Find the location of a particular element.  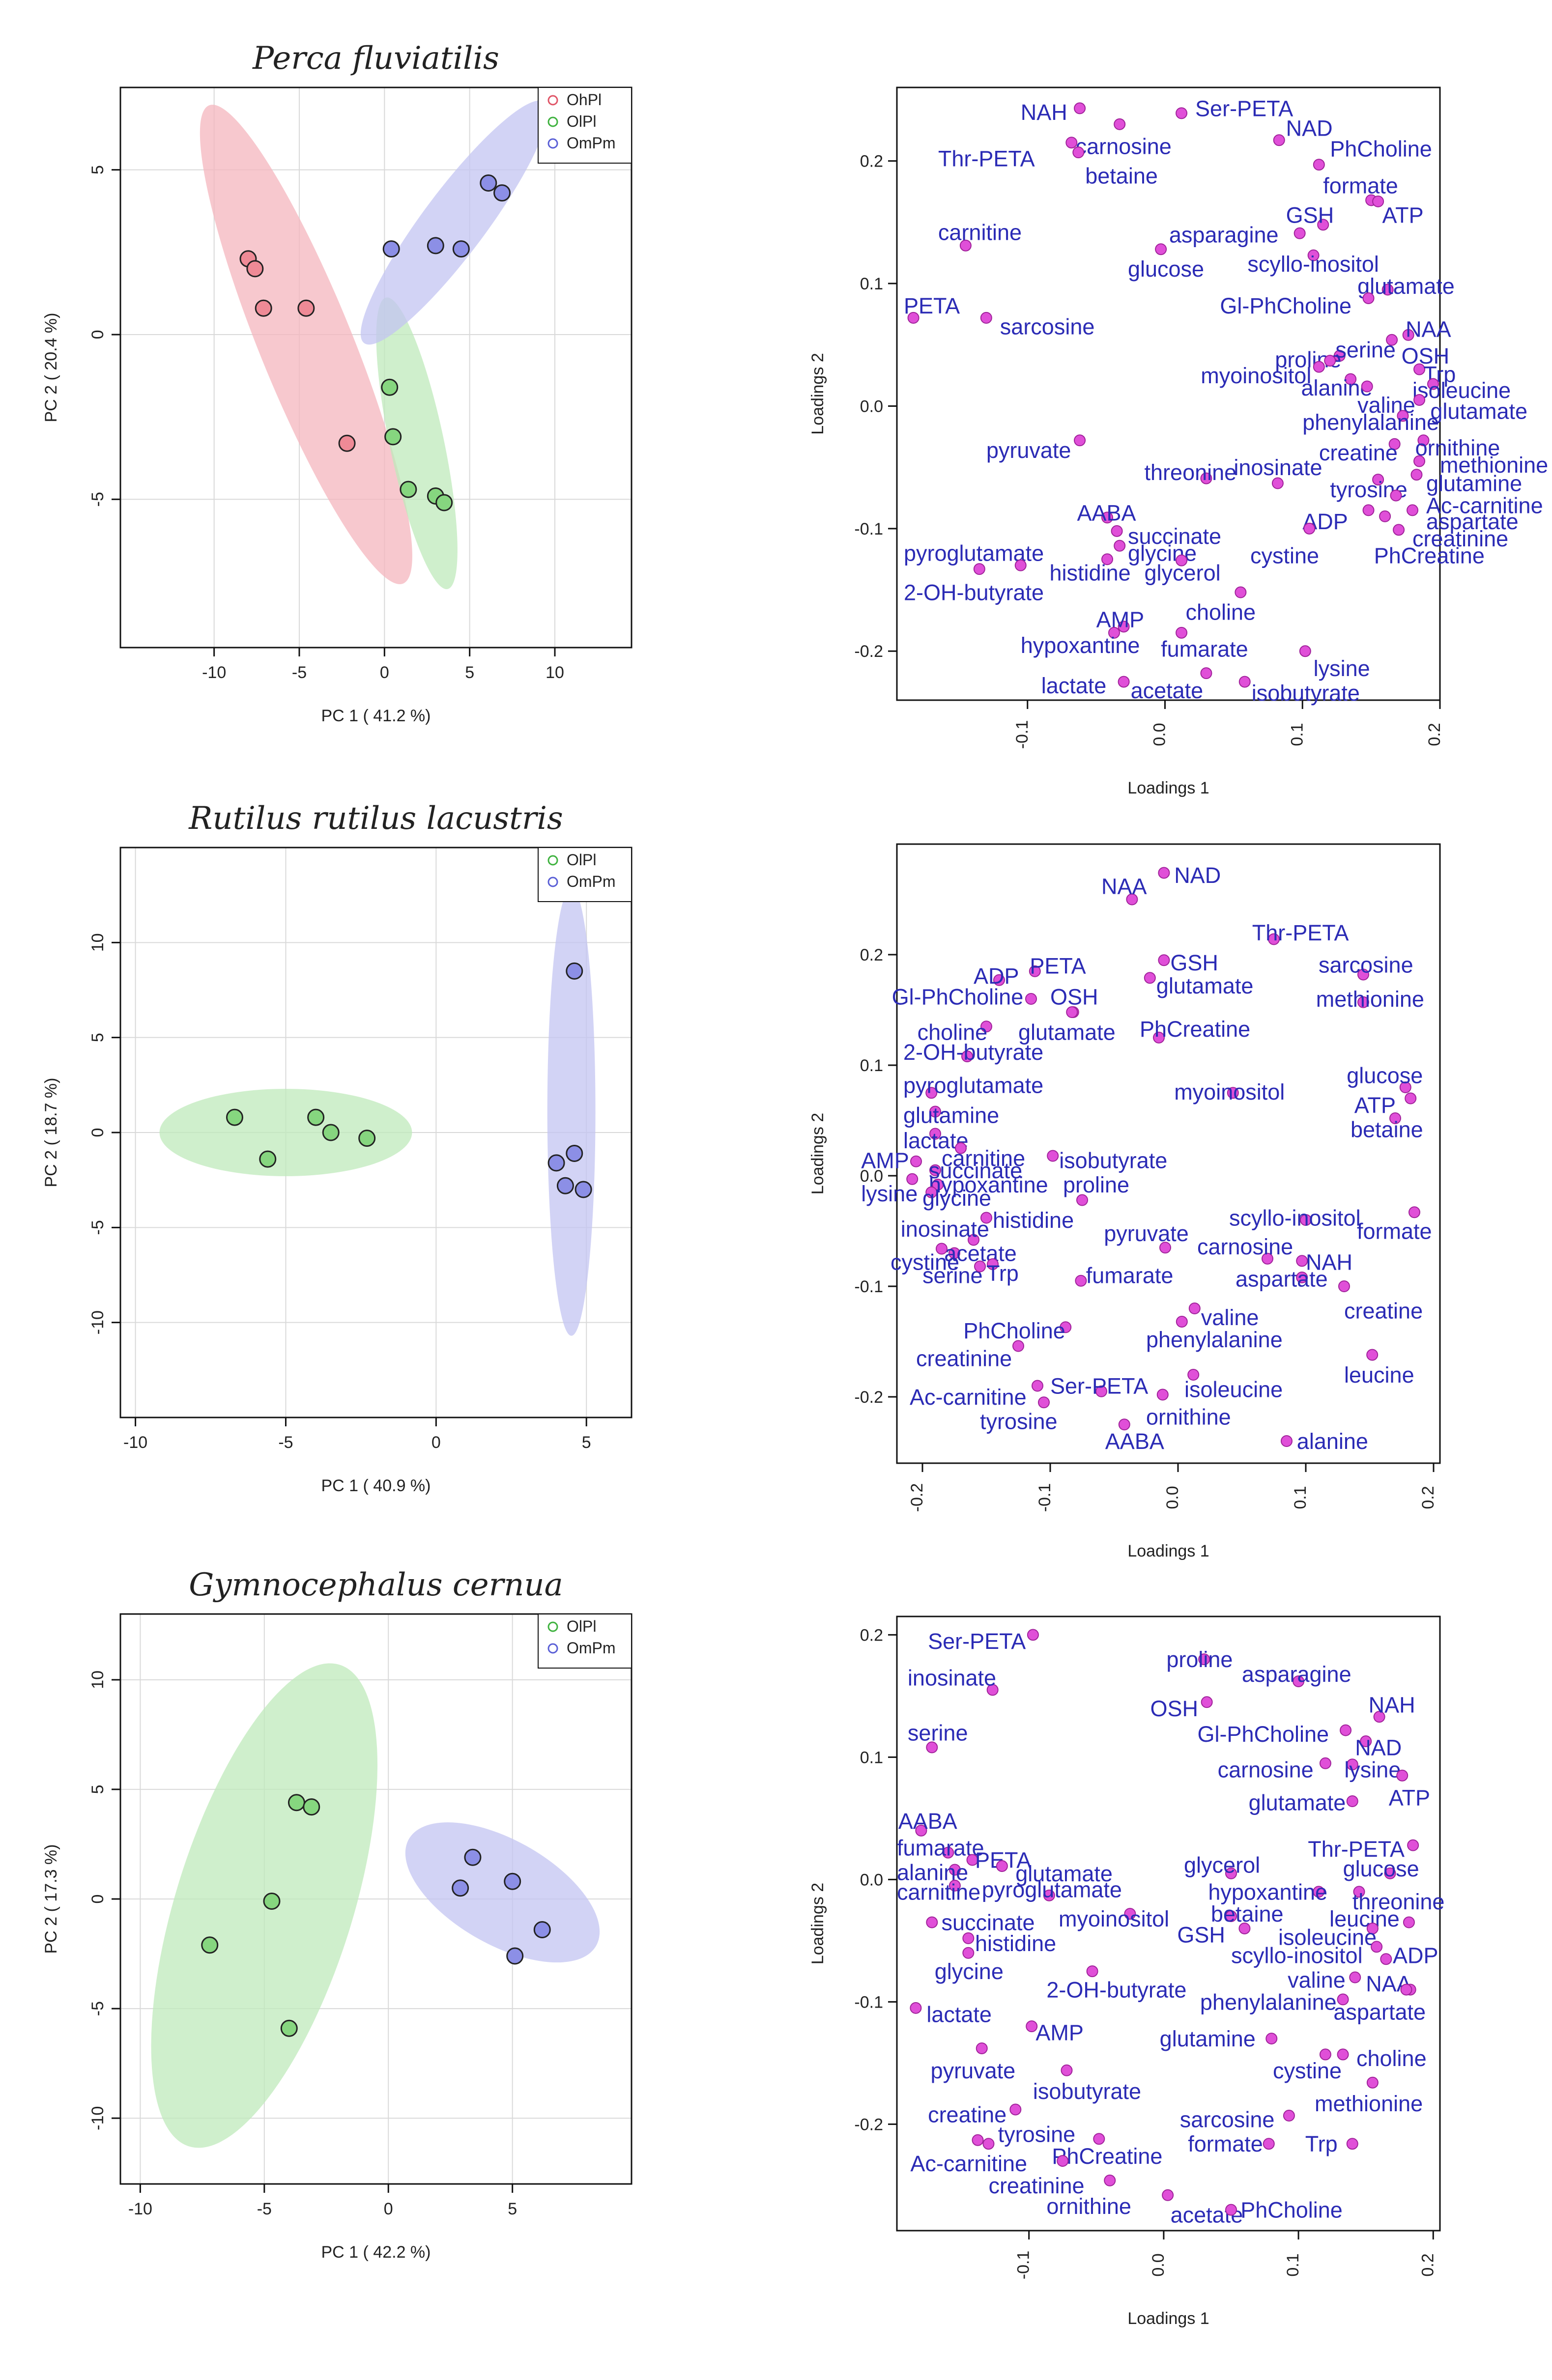

loading-point-alanine is located at coordinates (1351, 379).